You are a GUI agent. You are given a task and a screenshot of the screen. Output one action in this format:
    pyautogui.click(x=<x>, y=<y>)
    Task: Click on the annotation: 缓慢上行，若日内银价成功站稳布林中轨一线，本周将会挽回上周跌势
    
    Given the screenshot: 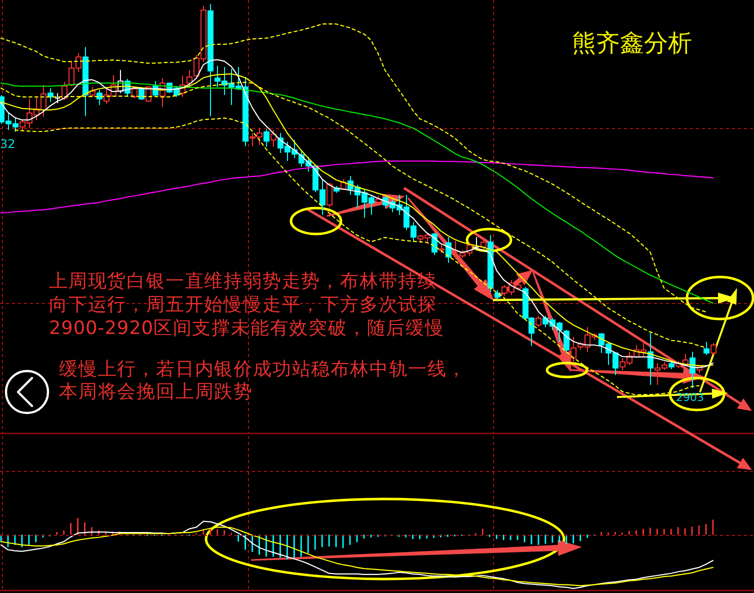 What is the action you would take?
    pyautogui.click(x=262, y=380)
    